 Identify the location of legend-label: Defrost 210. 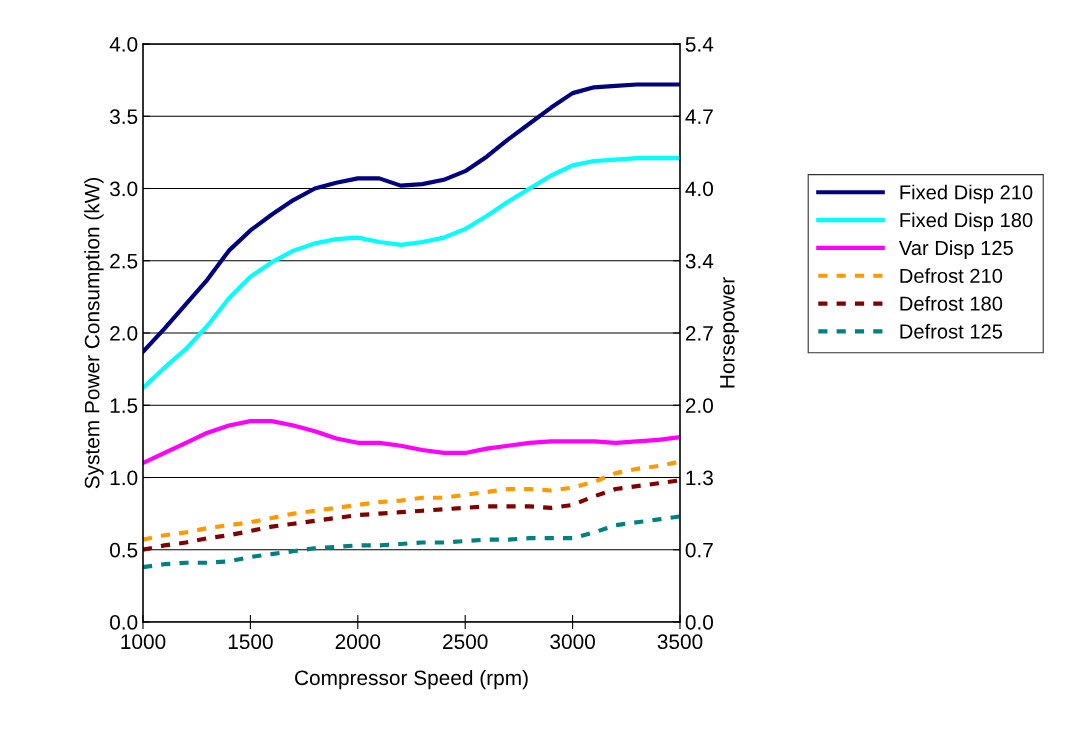
(951, 275).